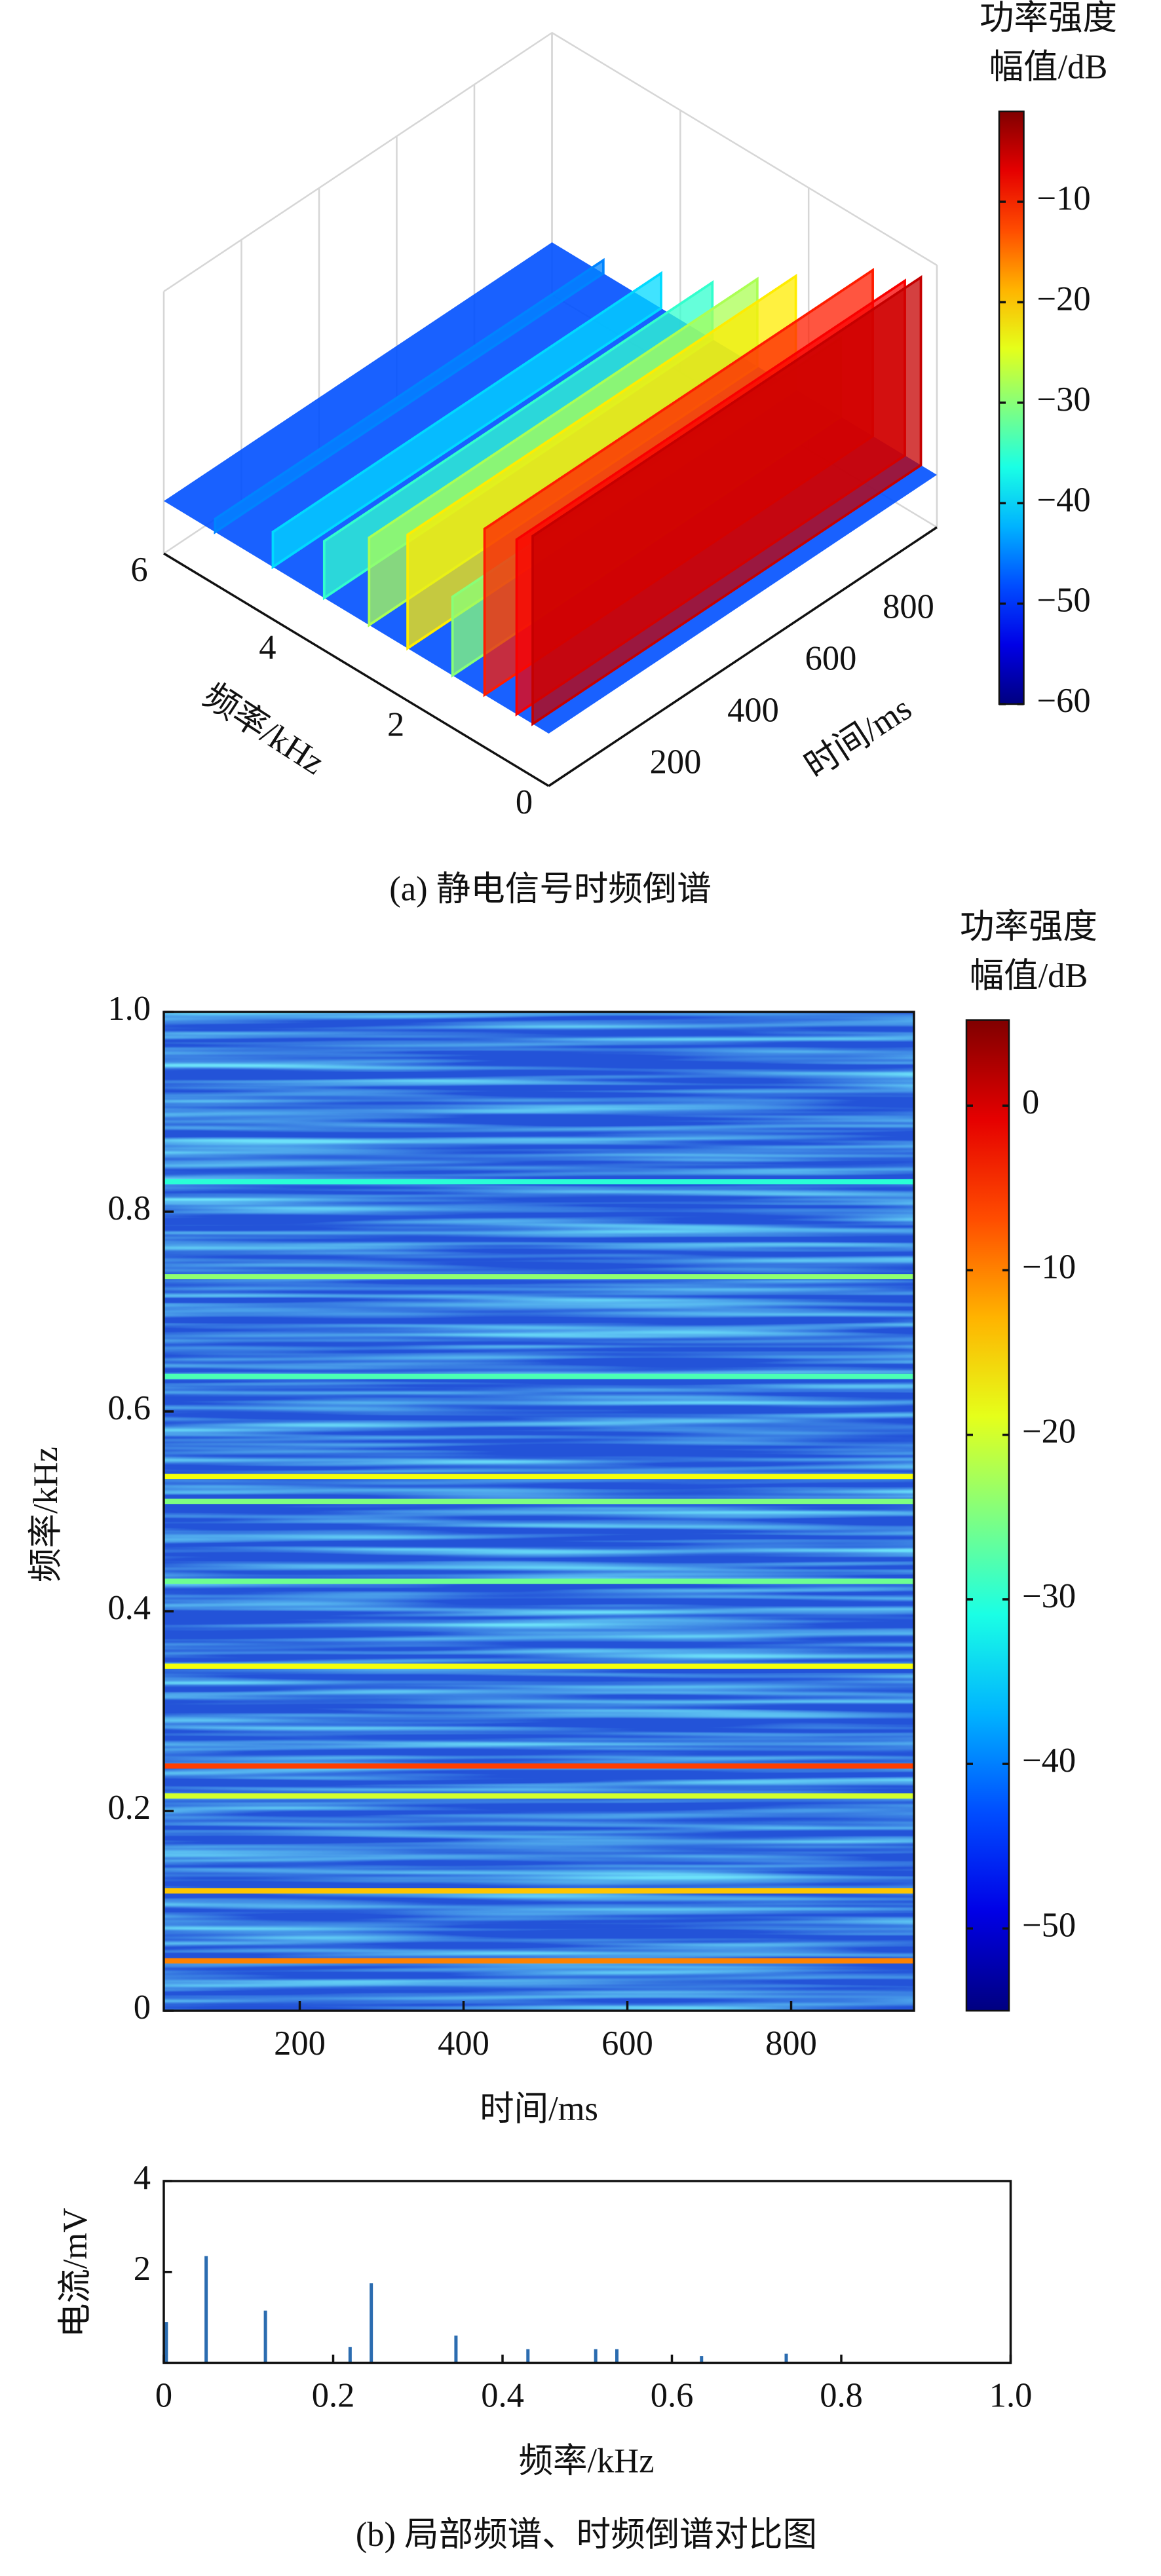  I want to click on x-axis, so click(743, 656).